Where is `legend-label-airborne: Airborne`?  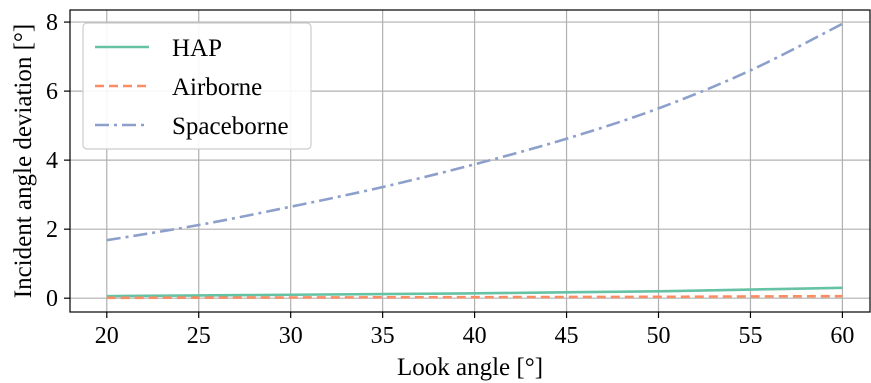 legend-label-airborne: Airborne is located at coordinates (217, 87).